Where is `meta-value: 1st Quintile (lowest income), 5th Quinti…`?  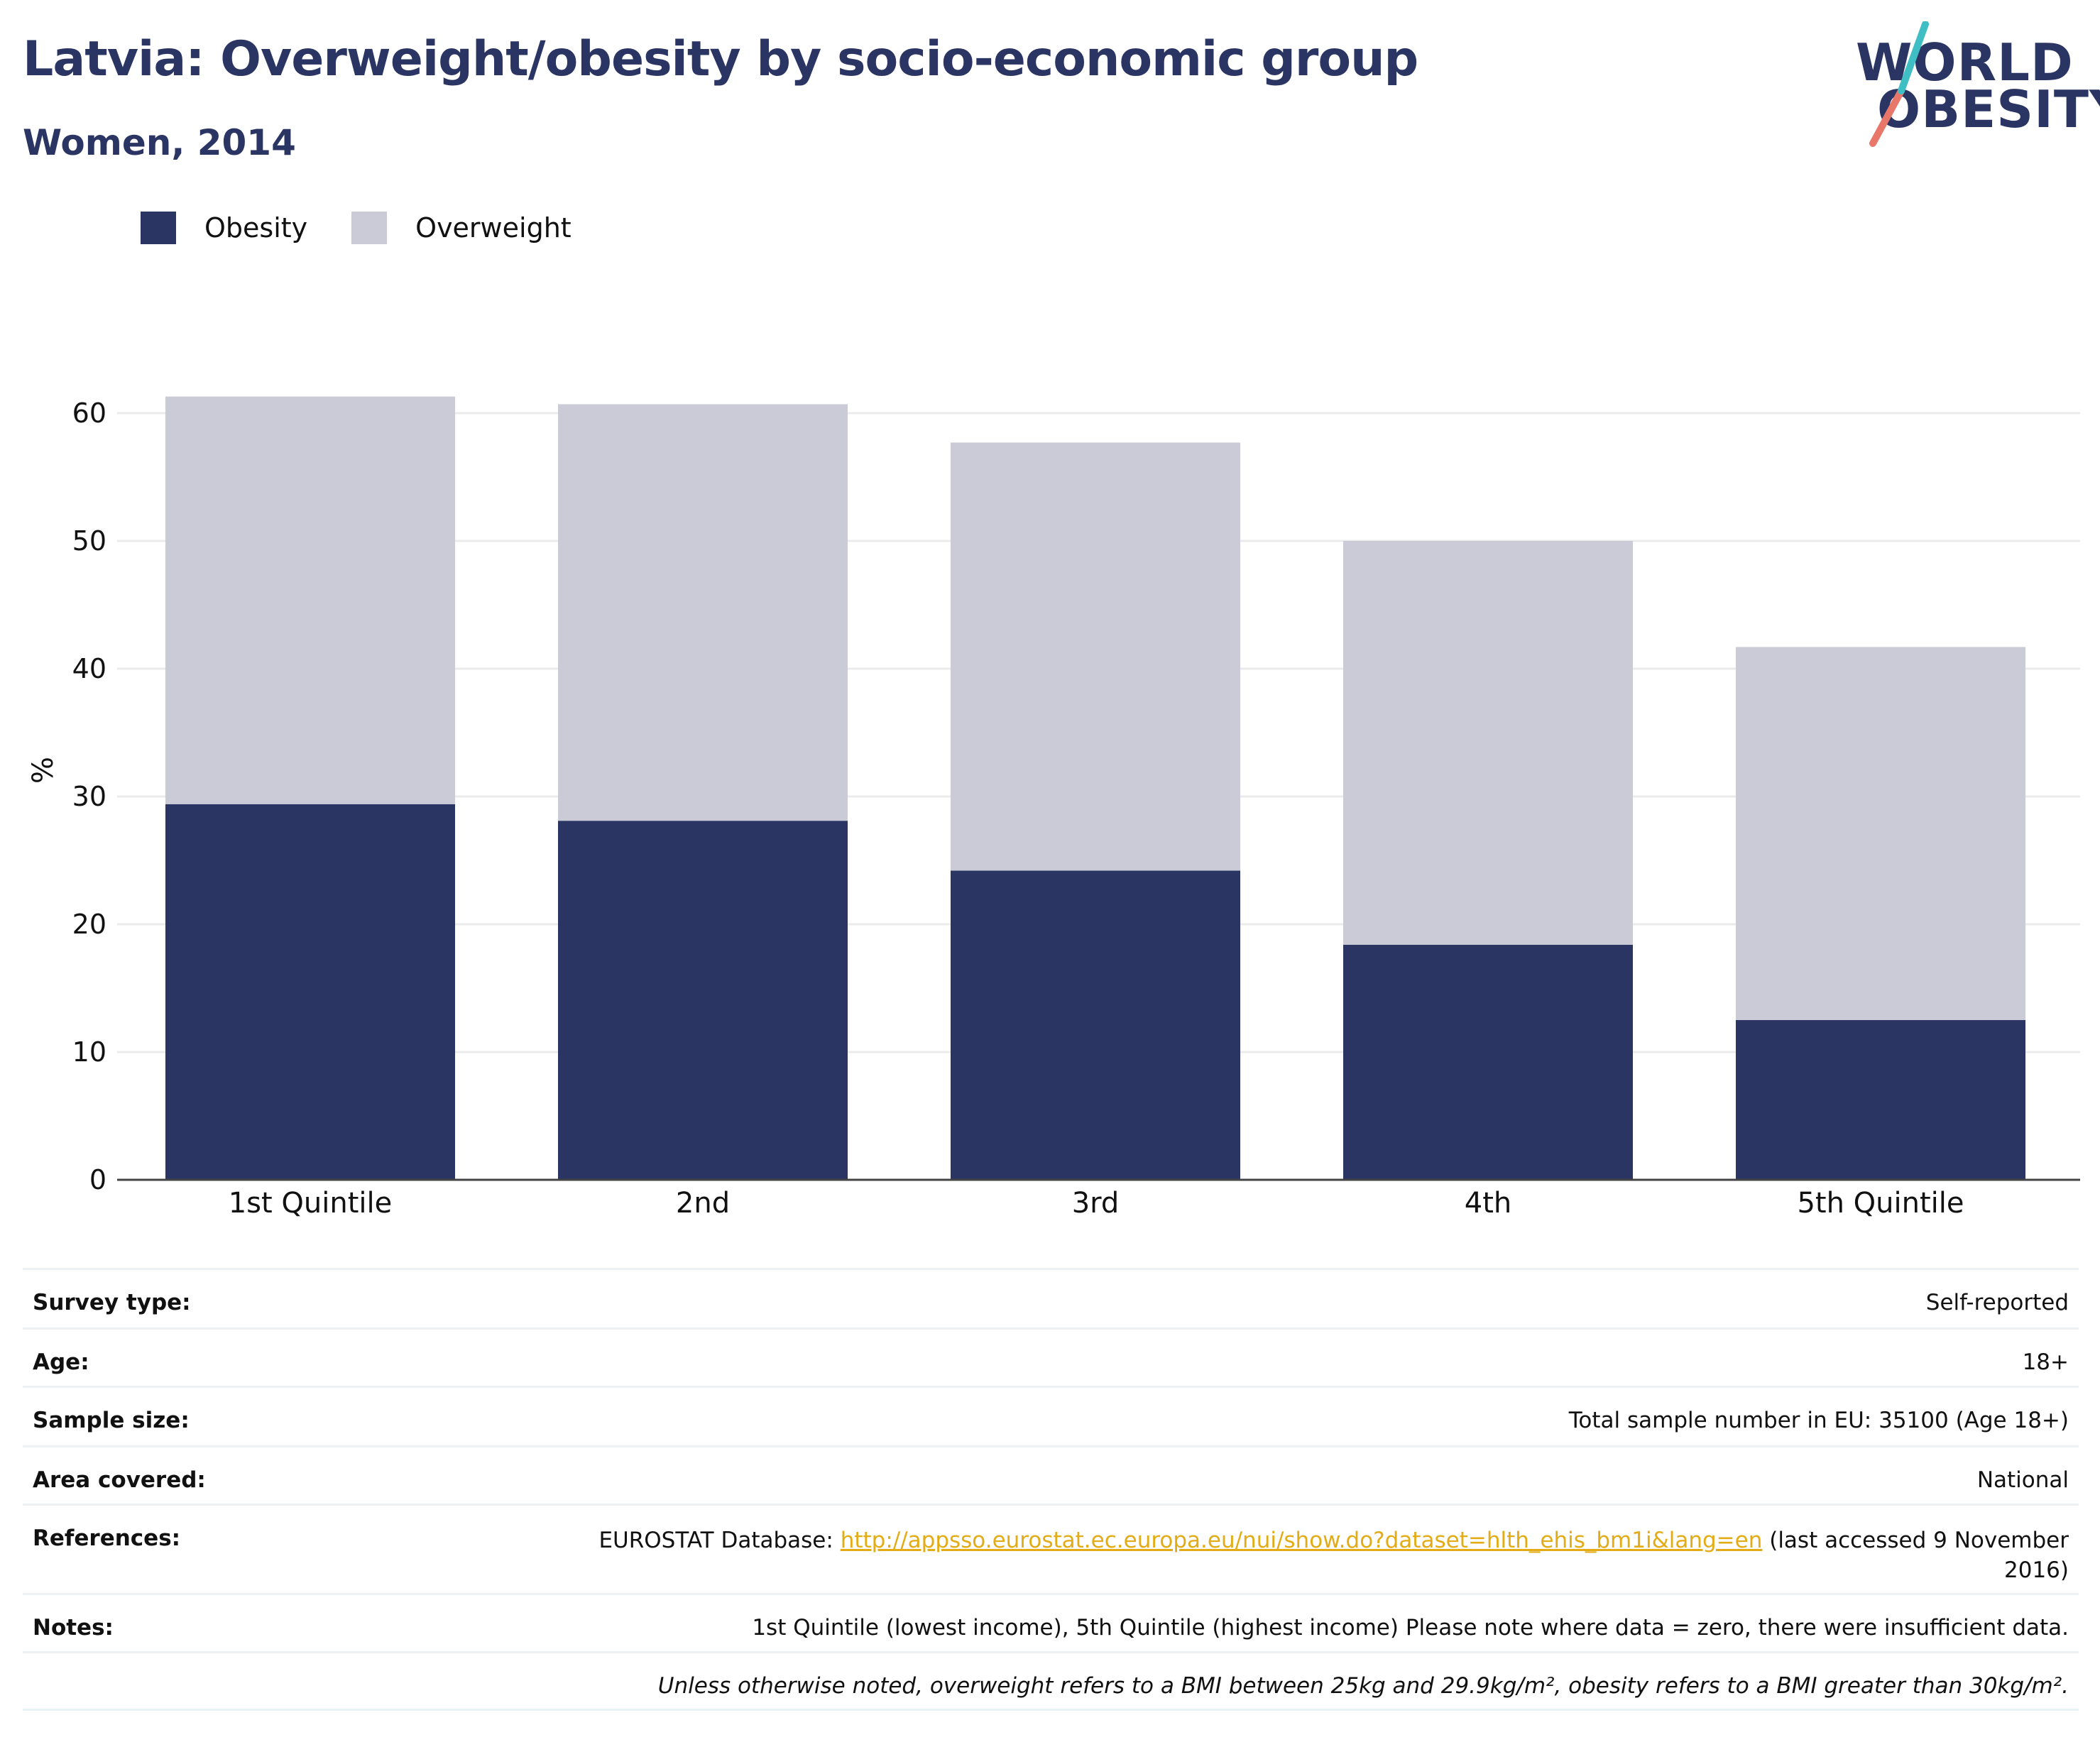 meta-value: 1st Quintile (lowest income), 5th Quinti… is located at coordinates (1410, 1628).